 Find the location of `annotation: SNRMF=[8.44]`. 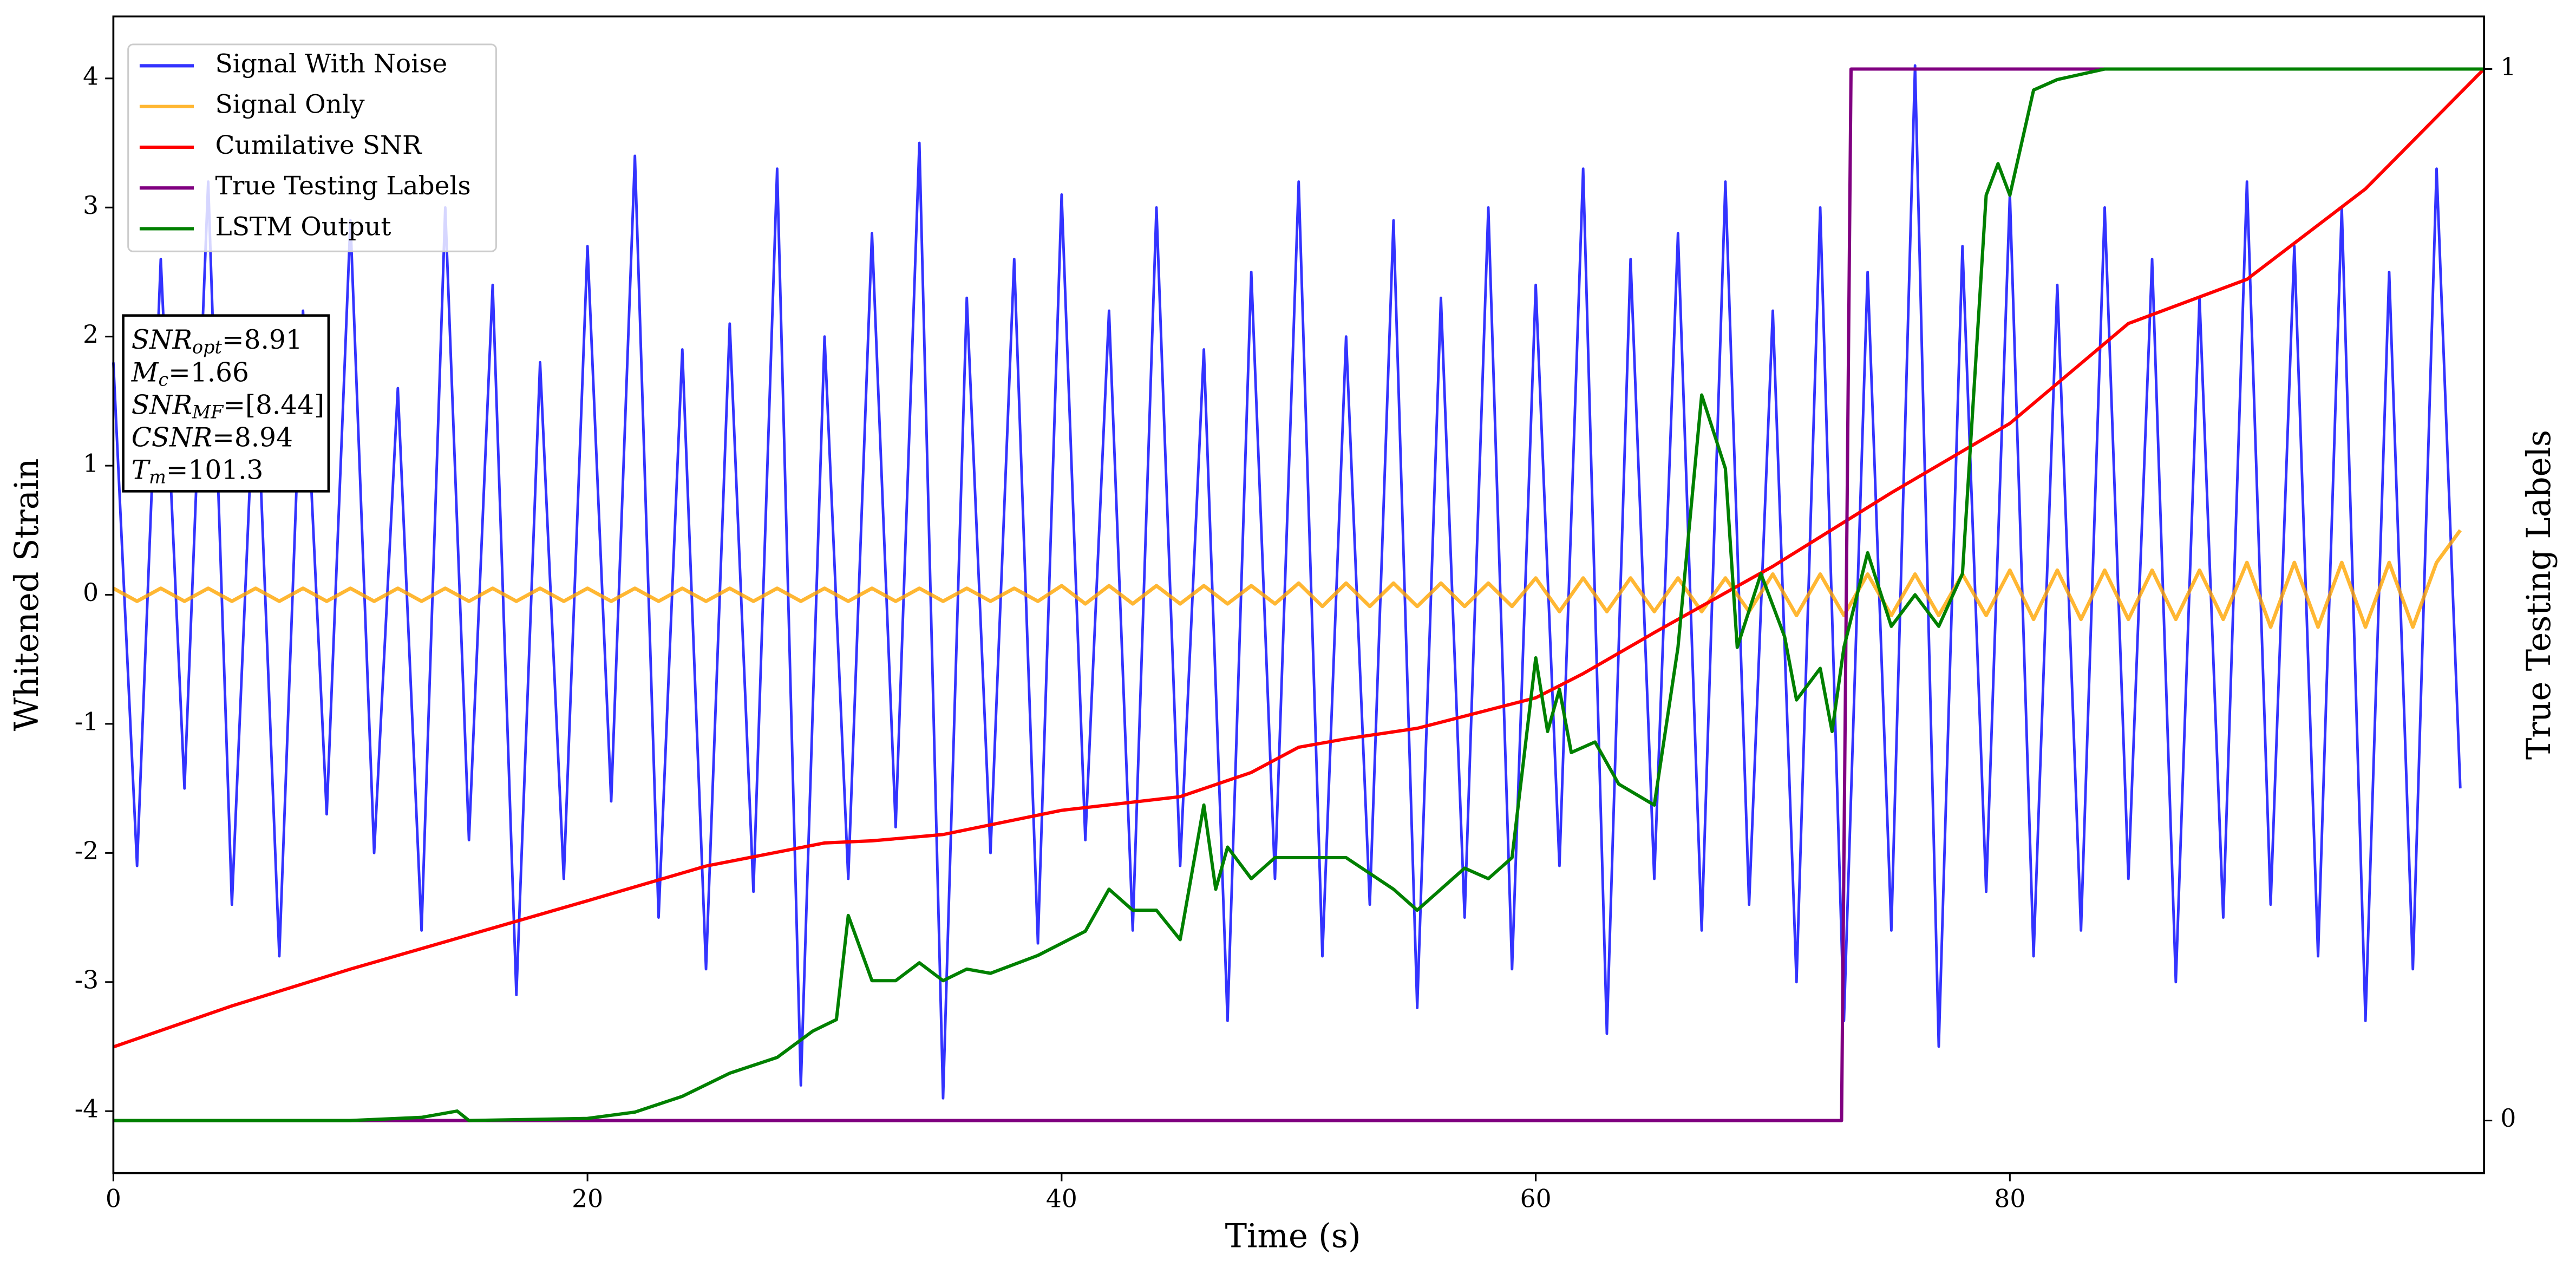

annotation: SNRMF=[8.44] is located at coordinates (228, 406).